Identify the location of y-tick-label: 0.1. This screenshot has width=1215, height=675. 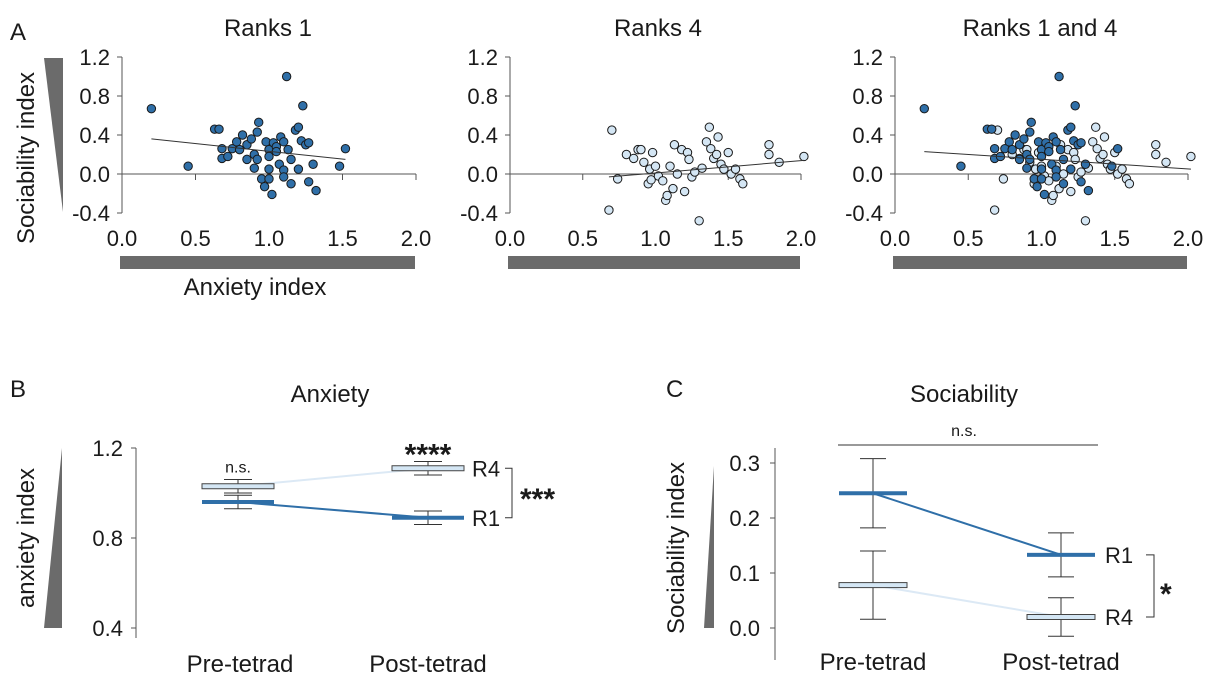
(744, 573).